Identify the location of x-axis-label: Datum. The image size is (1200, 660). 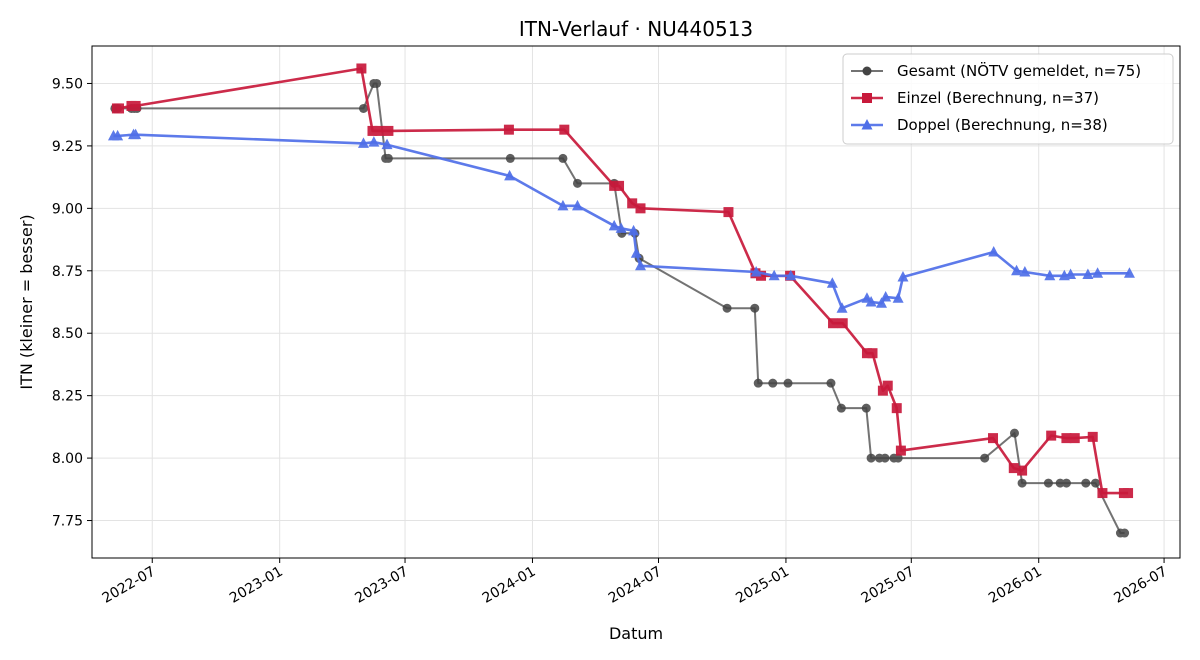
(636, 633).